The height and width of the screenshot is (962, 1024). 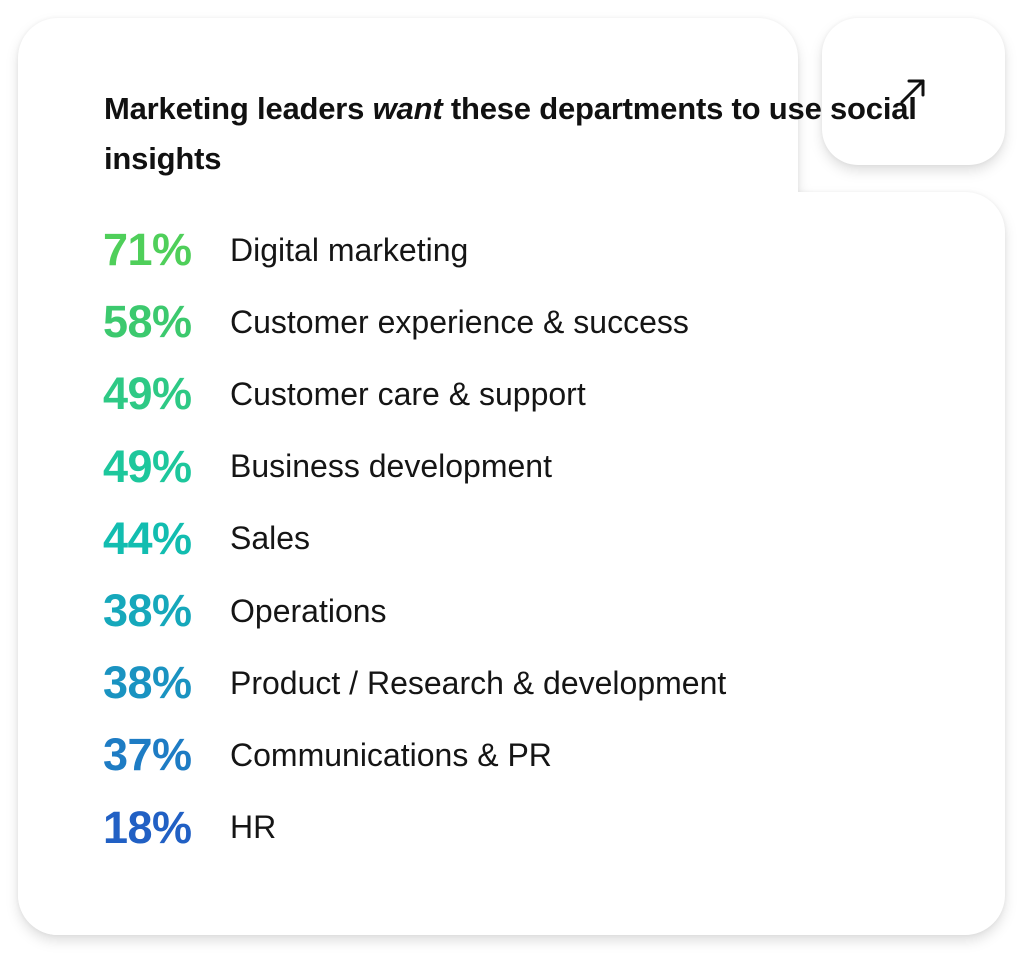 What do you see at coordinates (147, 322) in the screenshot?
I see `stat-percentage: 58%` at bounding box center [147, 322].